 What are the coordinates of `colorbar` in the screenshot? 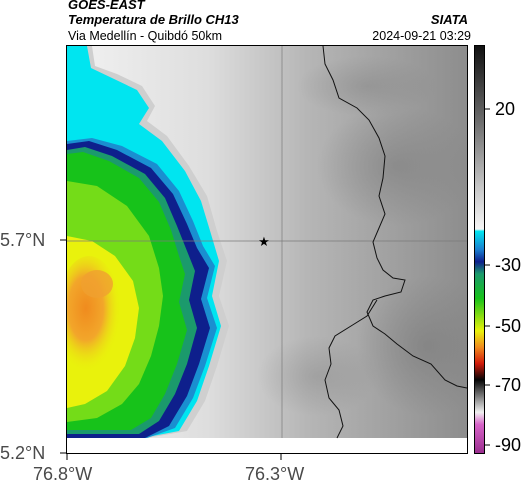 It's located at (479, 249).